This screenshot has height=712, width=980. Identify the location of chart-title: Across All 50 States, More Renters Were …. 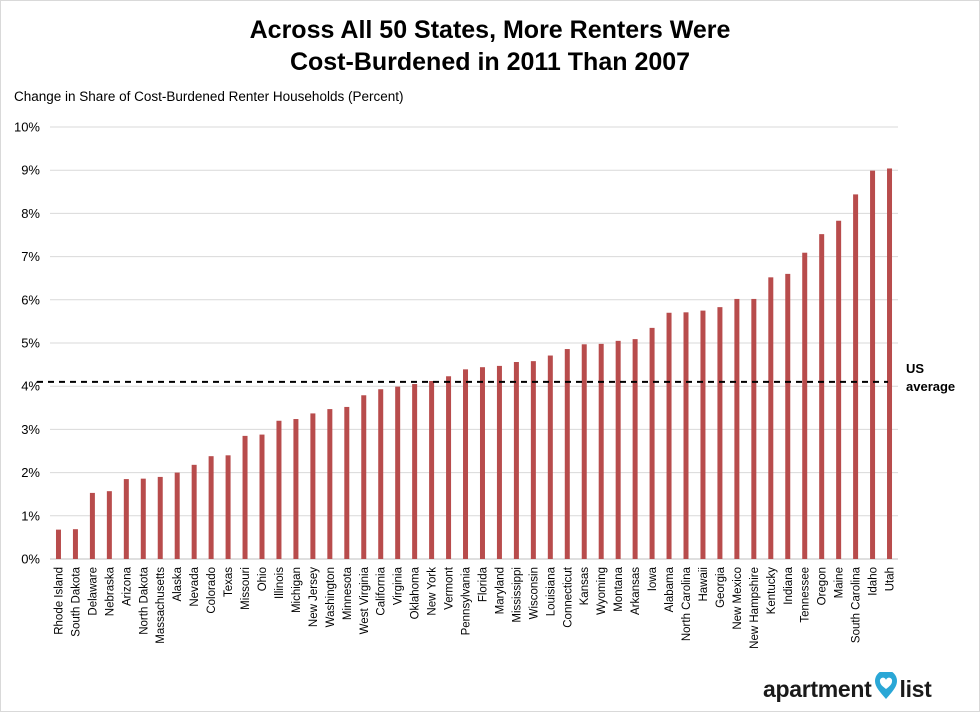
(490, 46).